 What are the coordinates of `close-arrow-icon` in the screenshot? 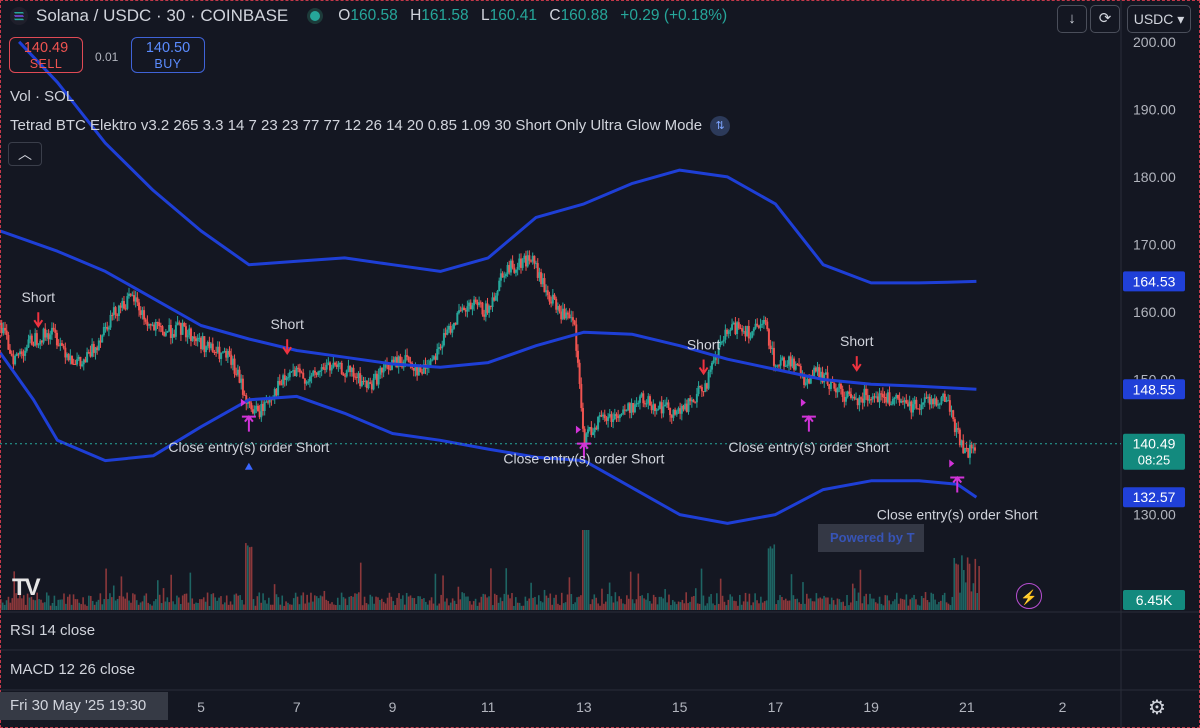 It's located at (808, 423).